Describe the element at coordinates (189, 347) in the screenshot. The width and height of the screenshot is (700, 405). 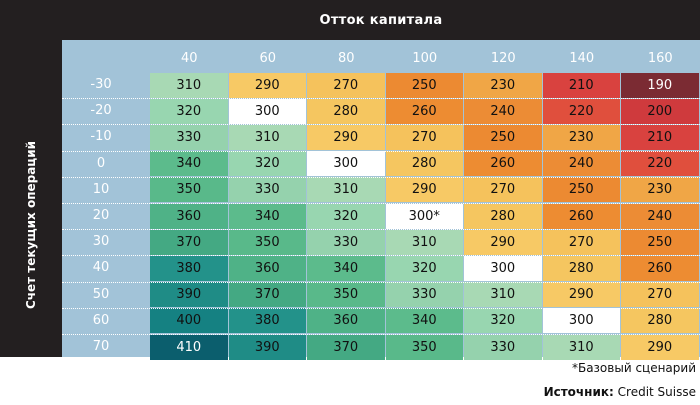
I see `heatmap-cell: 410` at that location.